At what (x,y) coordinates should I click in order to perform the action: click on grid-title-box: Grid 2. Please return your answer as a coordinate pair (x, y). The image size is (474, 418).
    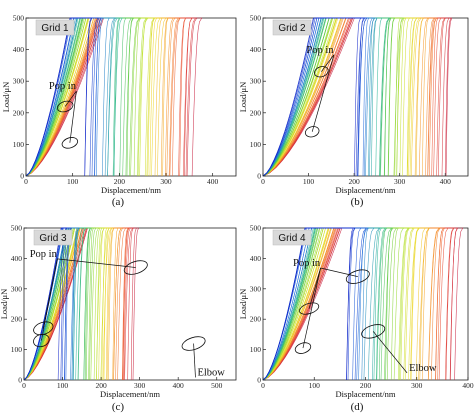
    Looking at the image, I should click on (292, 27).